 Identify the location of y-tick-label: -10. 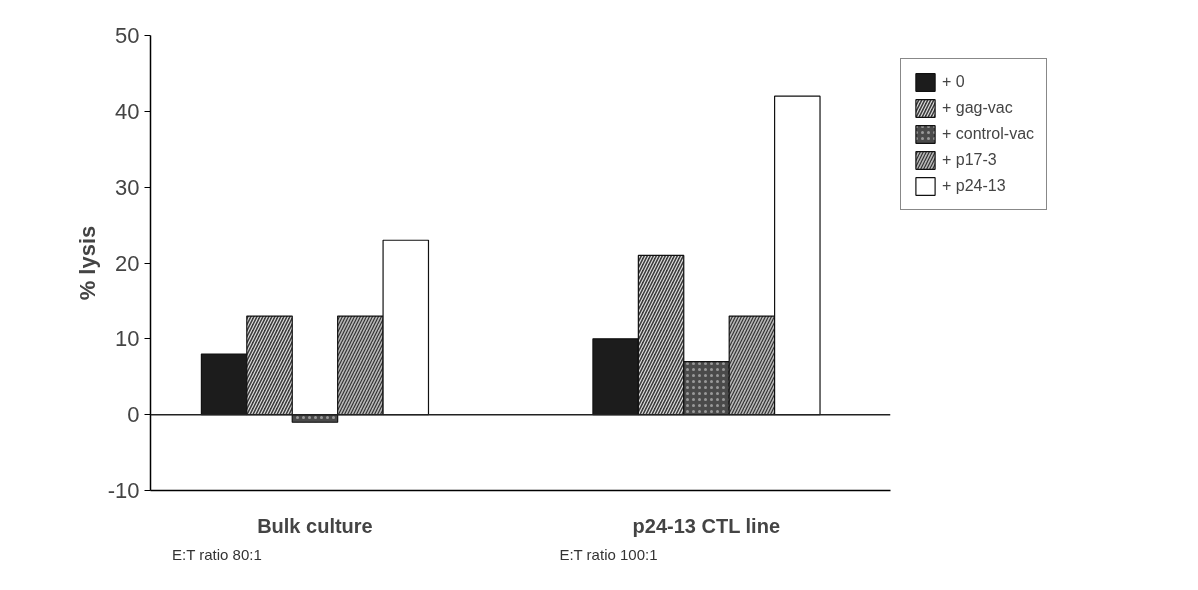
(123, 490).